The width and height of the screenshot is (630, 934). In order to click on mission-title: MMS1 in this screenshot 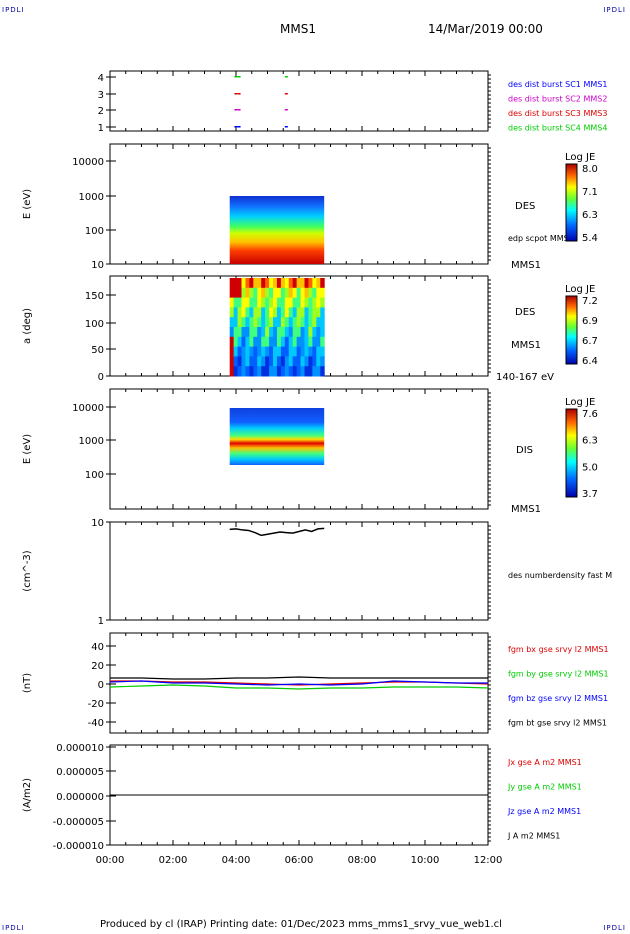, I will do `click(298, 29)`.